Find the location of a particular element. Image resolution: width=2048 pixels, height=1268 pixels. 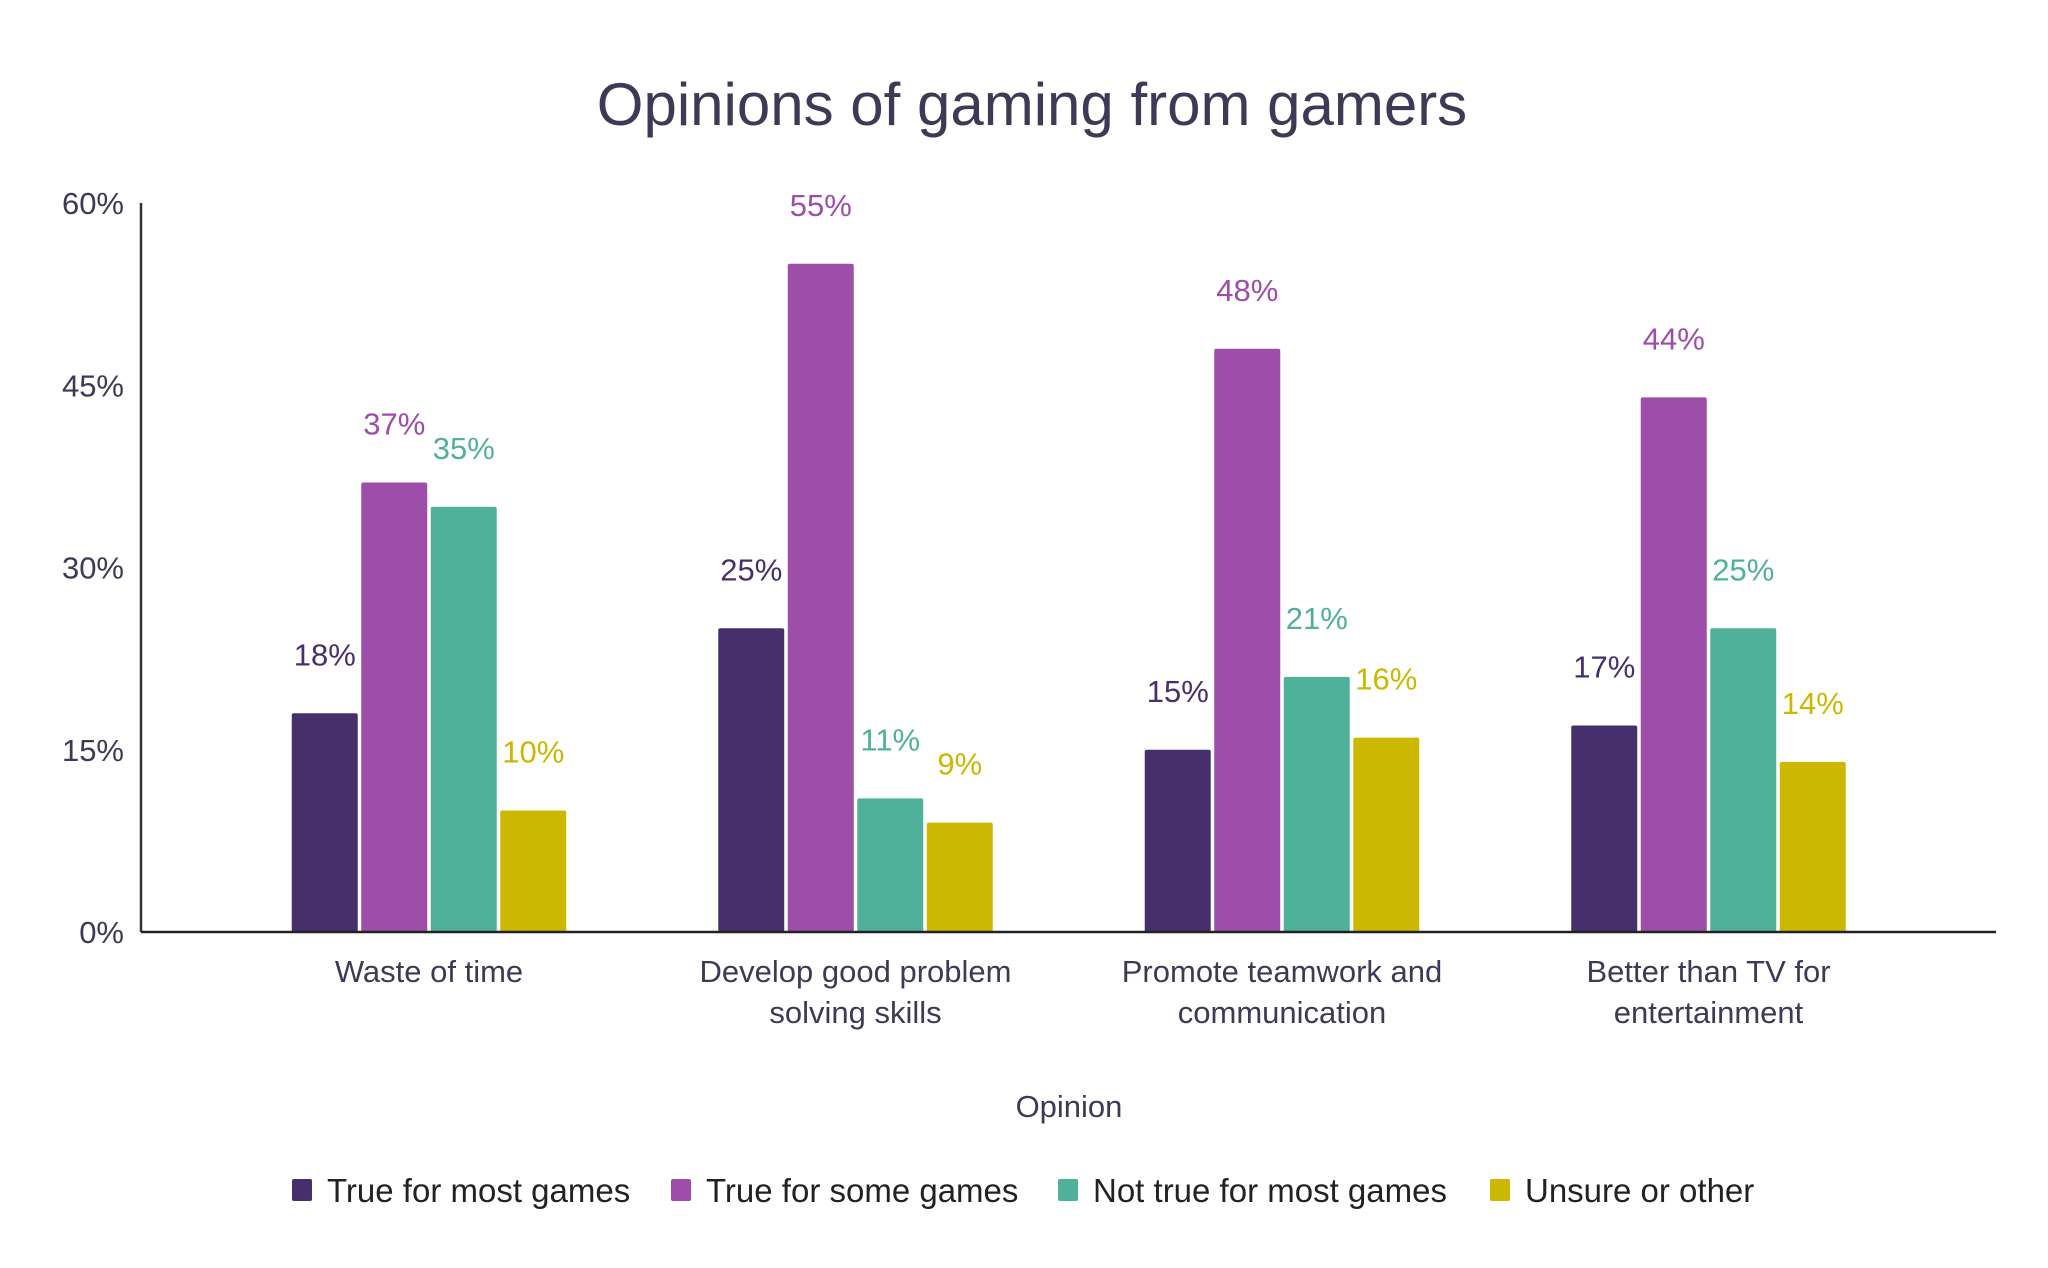

data-label: 18% is located at coordinates (325, 654).